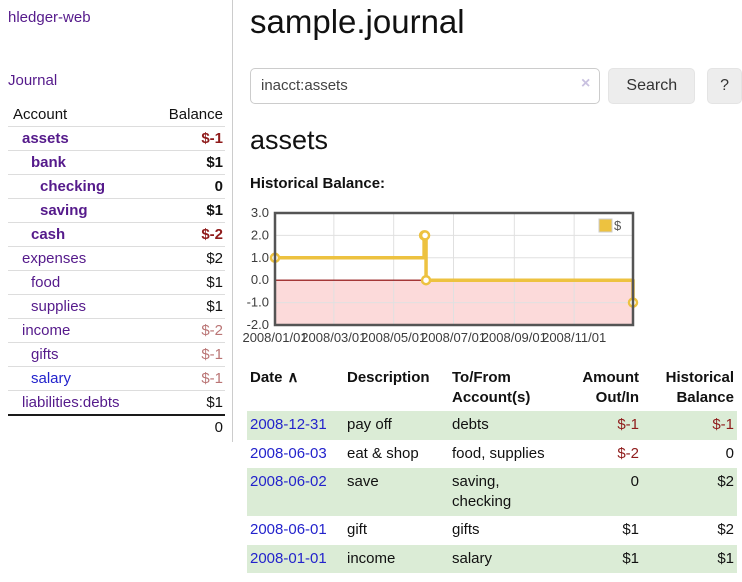 The height and width of the screenshot is (582, 742). What do you see at coordinates (729, 453) in the screenshot?
I see `transaction-balance: 0` at bounding box center [729, 453].